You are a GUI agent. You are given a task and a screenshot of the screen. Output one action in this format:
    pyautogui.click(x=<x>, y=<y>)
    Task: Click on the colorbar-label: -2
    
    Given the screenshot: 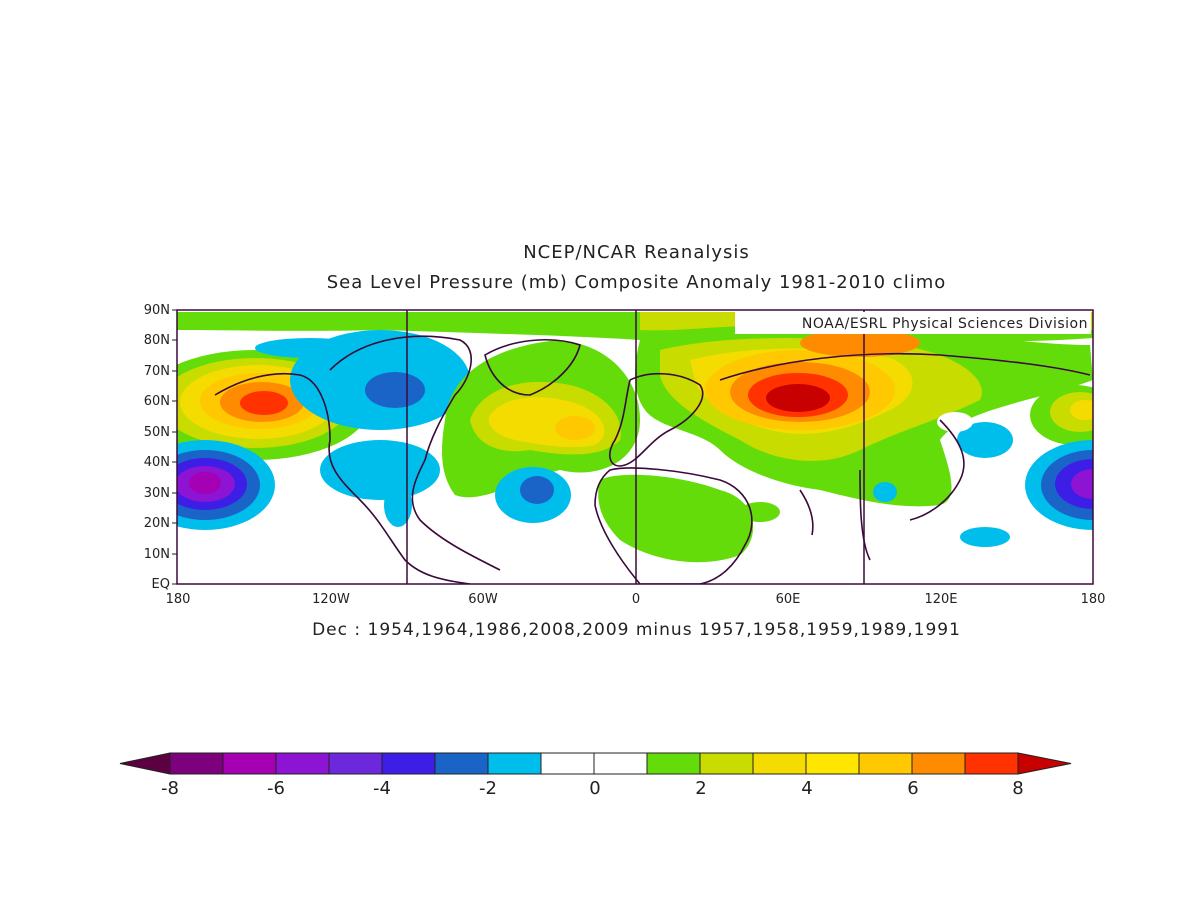 What is the action you would take?
    pyautogui.click(x=488, y=788)
    